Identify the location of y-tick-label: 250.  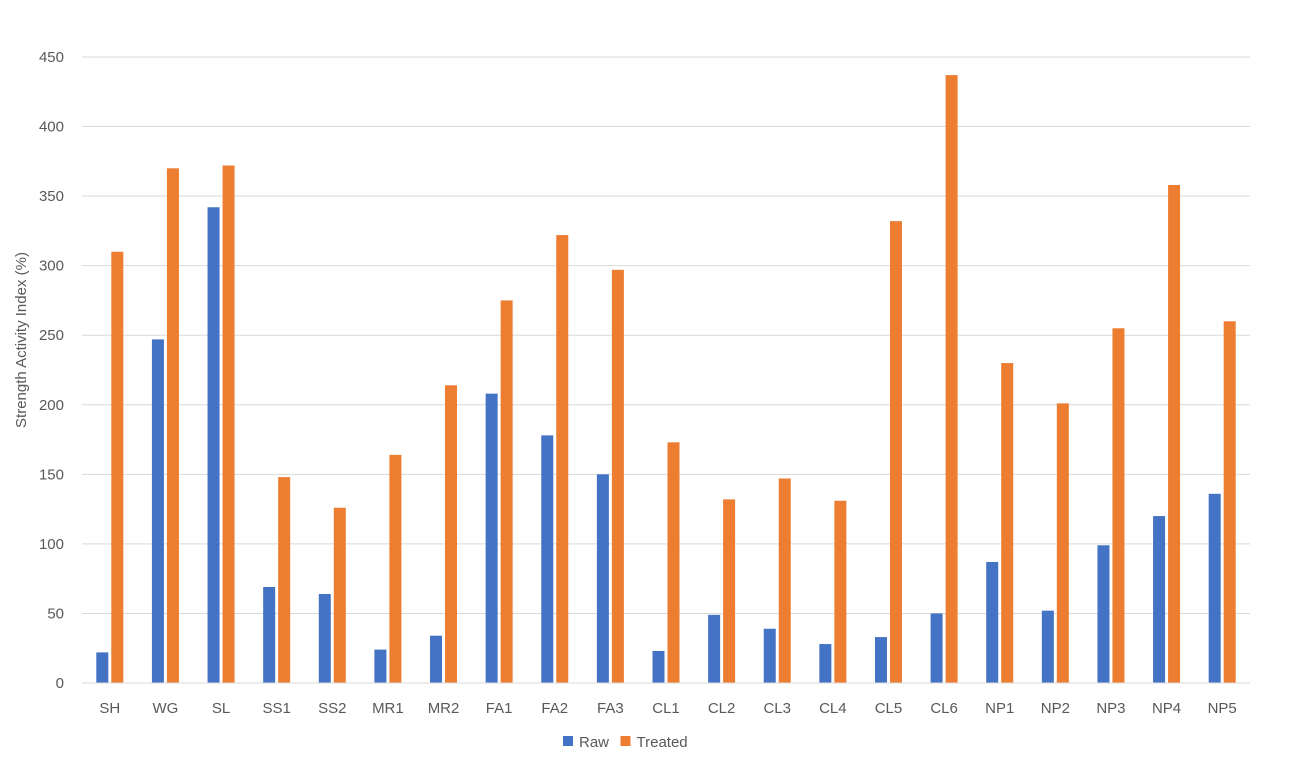
(51, 335).